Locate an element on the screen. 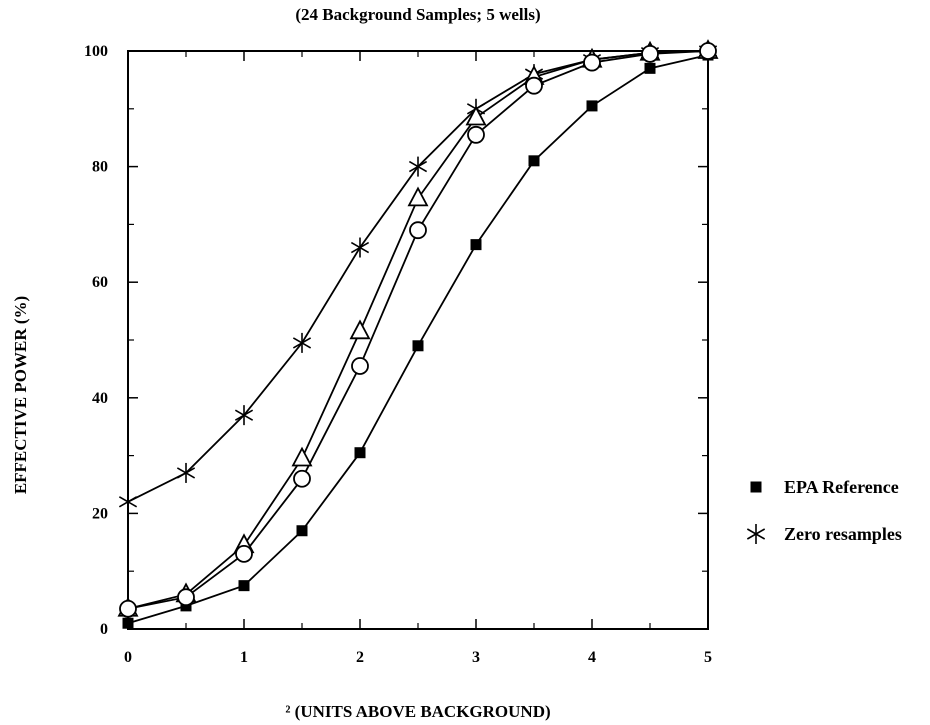  y-tick-label: 60 is located at coordinates (100, 282).